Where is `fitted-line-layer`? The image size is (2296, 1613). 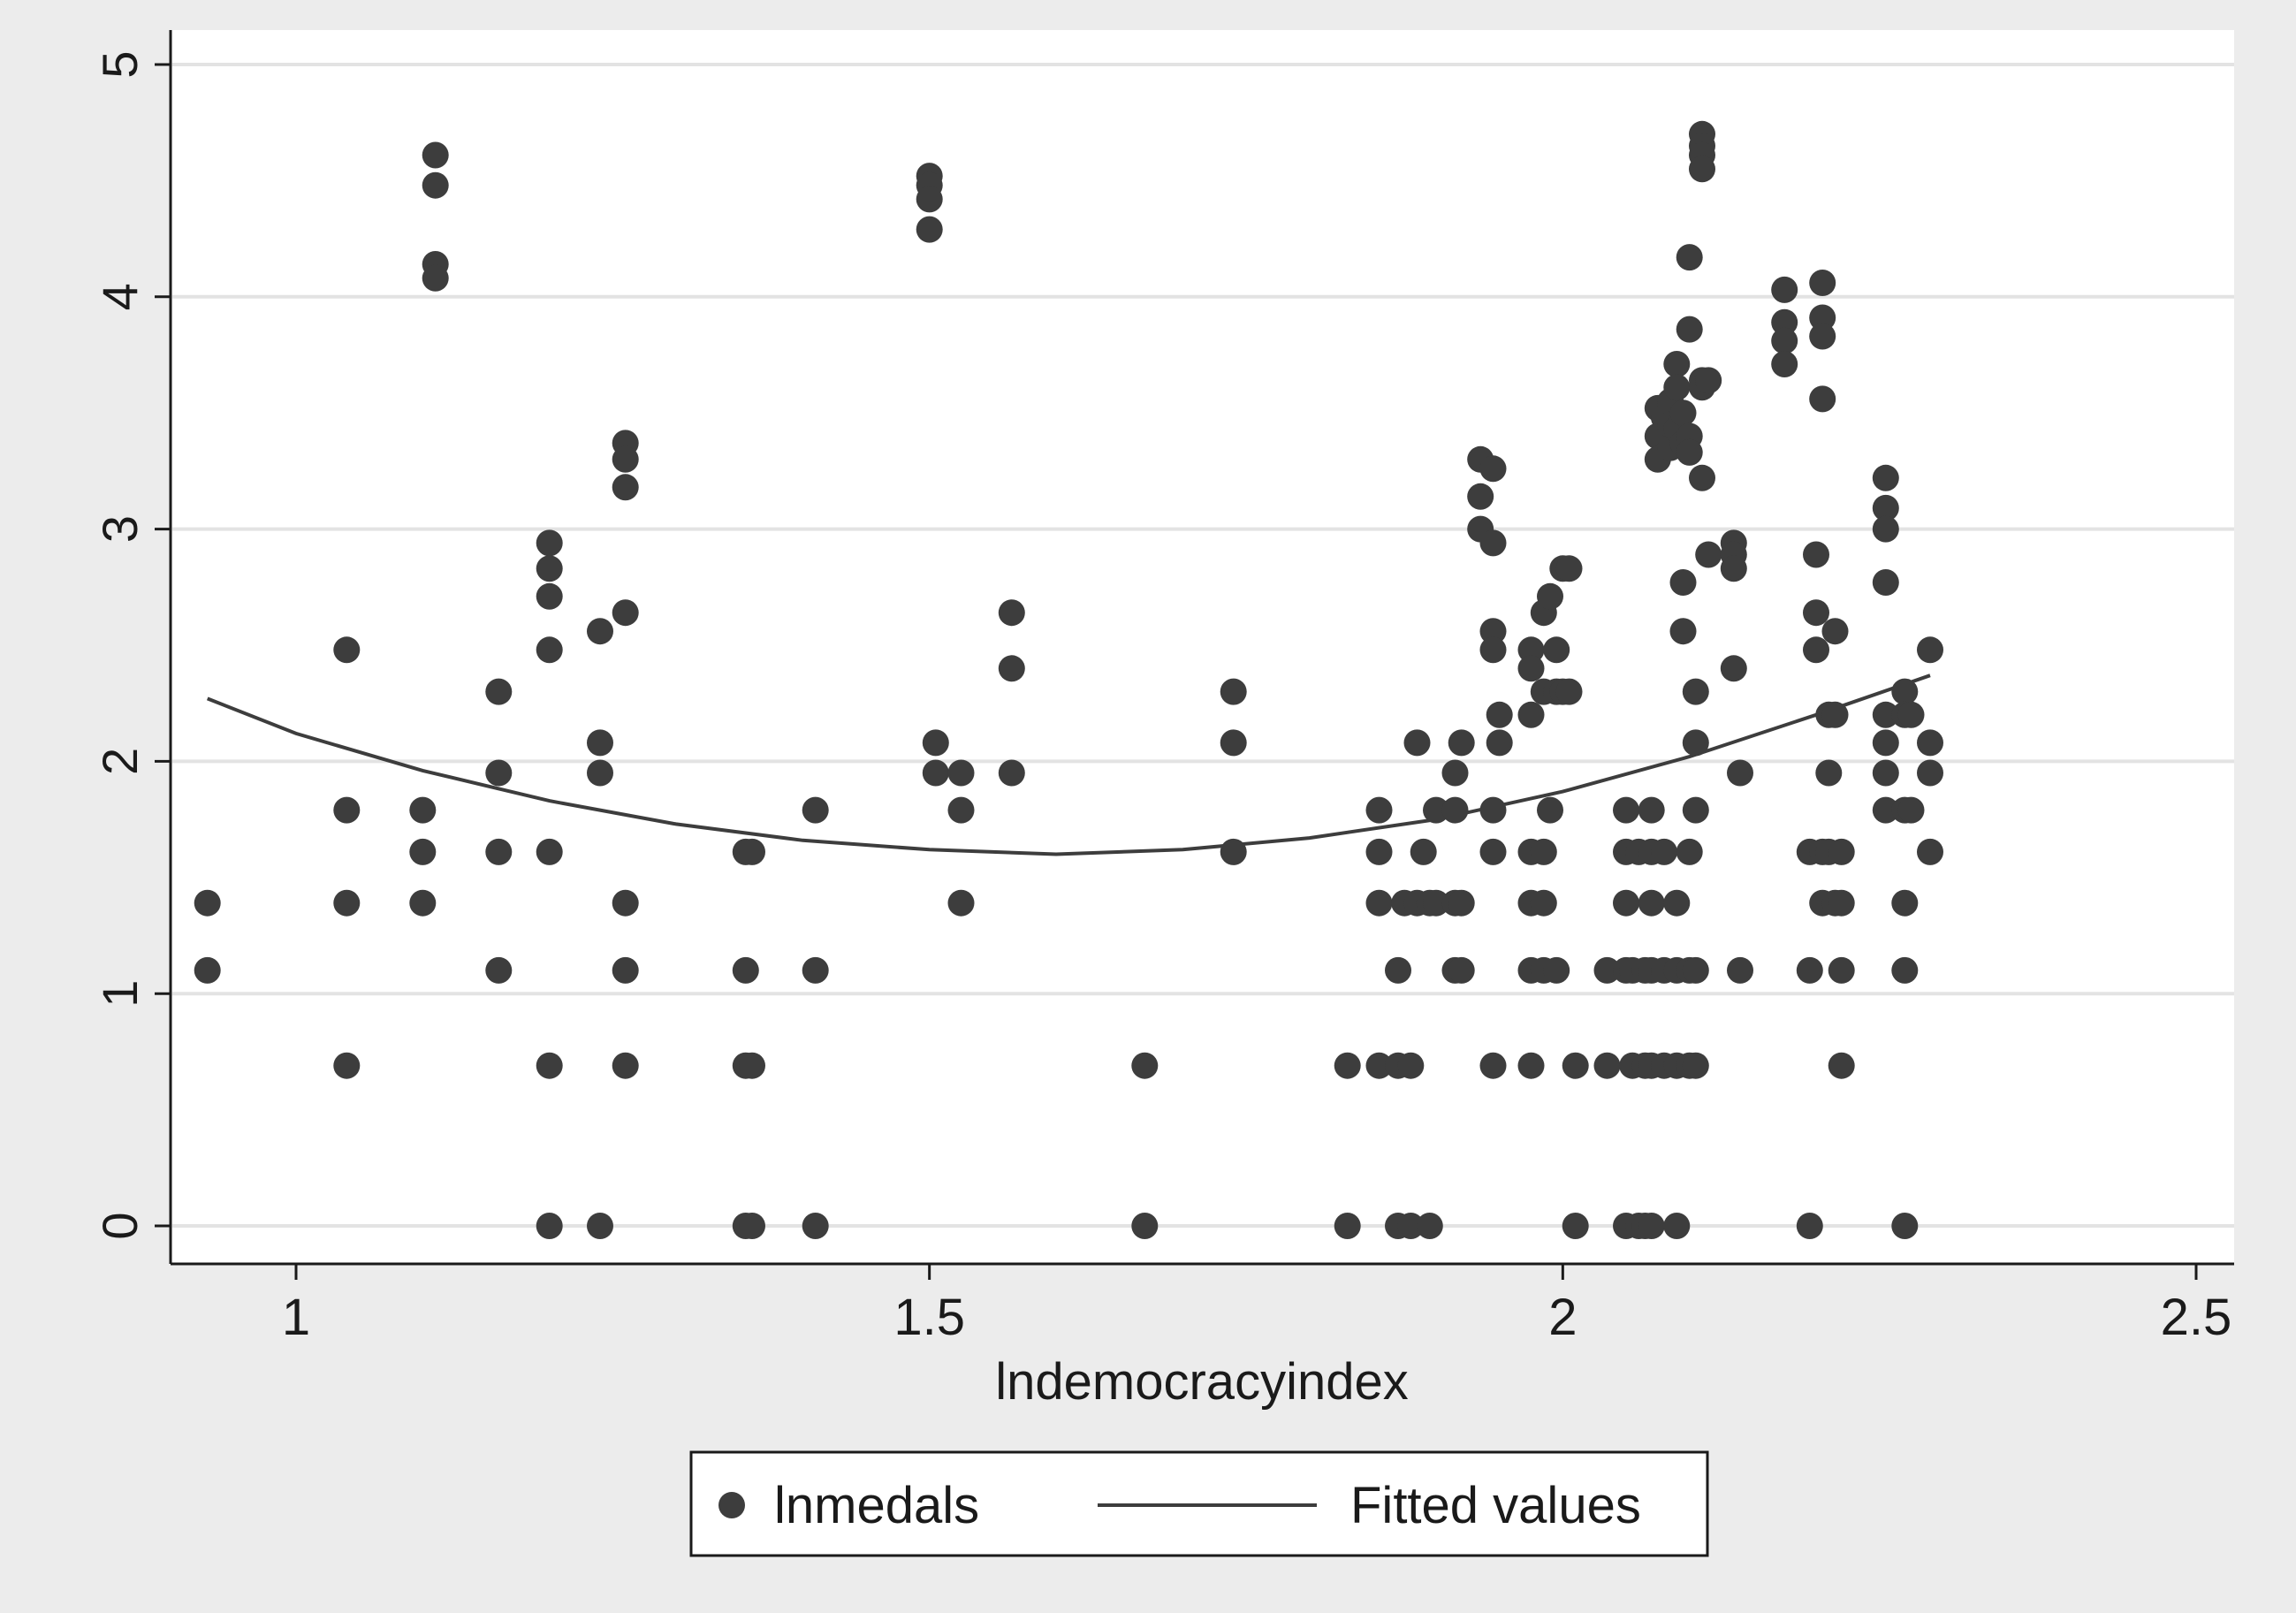
fitted-line-layer is located at coordinates (1069, 764).